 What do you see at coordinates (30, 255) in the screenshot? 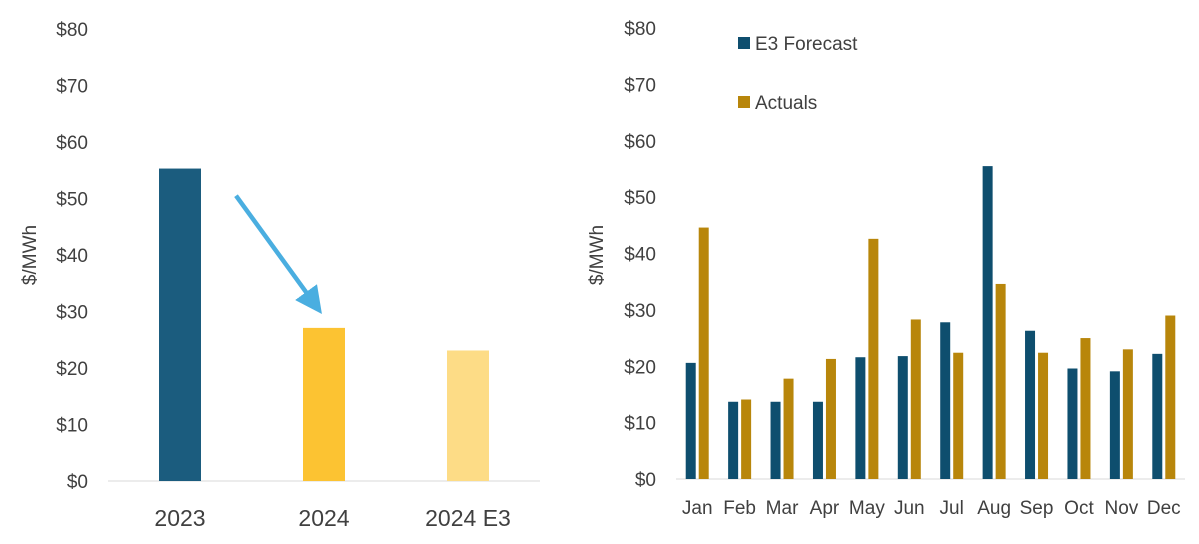
I see `left-y-axis-title: $/MWh` at bounding box center [30, 255].